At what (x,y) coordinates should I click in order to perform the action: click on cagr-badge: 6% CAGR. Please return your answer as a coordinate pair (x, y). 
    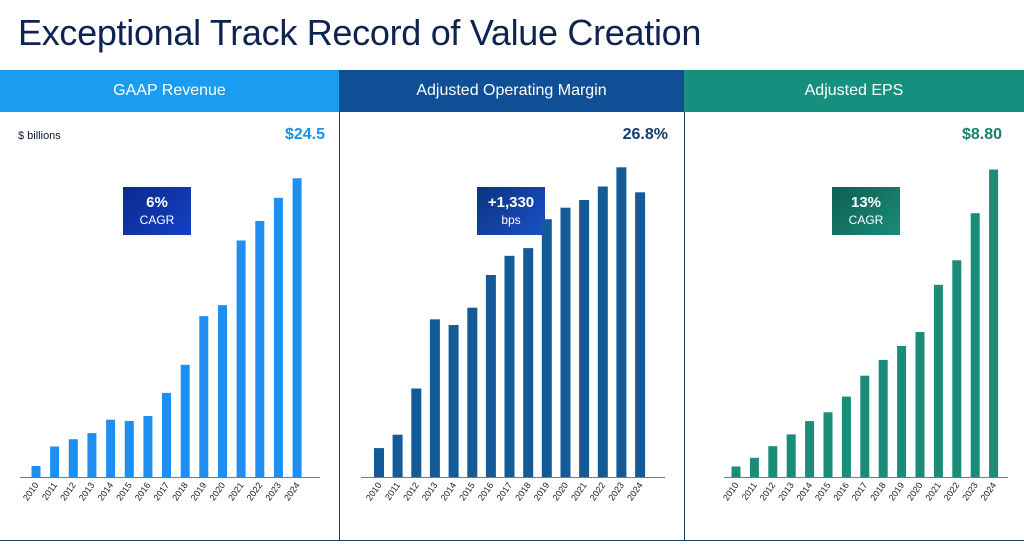
    Looking at the image, I should click on (157, 211).